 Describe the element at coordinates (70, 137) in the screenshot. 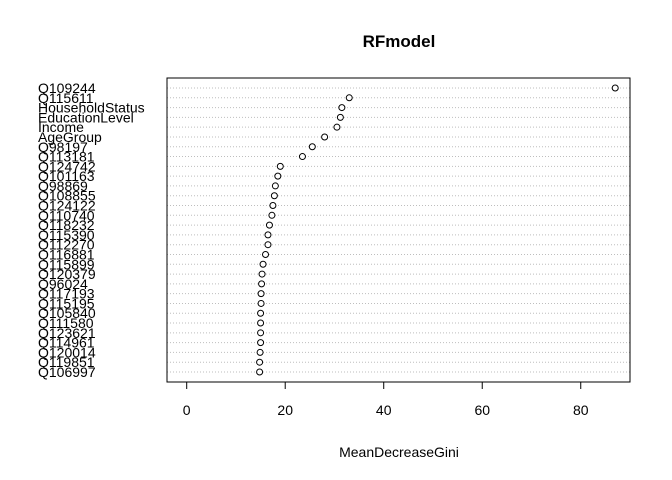

I see `category-label: AgeGroup` at that location.